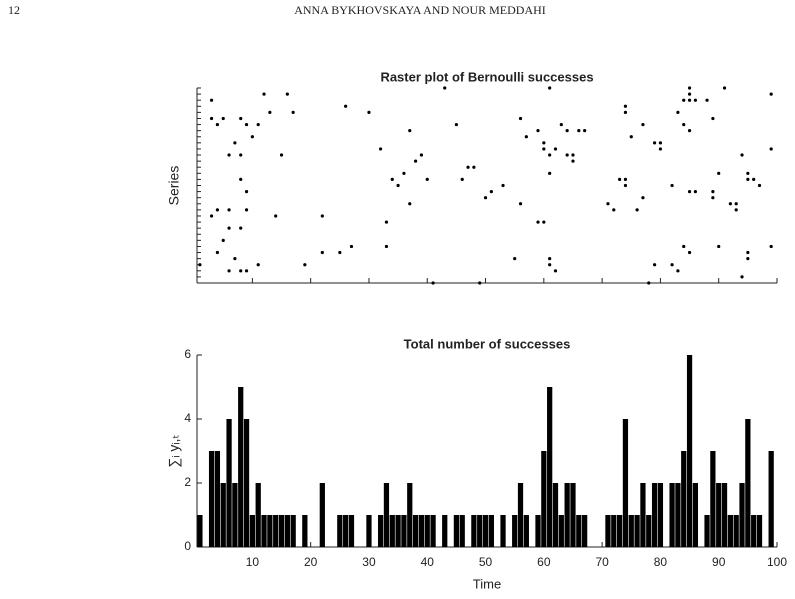 The height and width of the screenshot is (599, 795). What do you see at coordinates (777, 562) in the screenshot?
I see `x-tick-label: 100` at bounding box center [777, 562].